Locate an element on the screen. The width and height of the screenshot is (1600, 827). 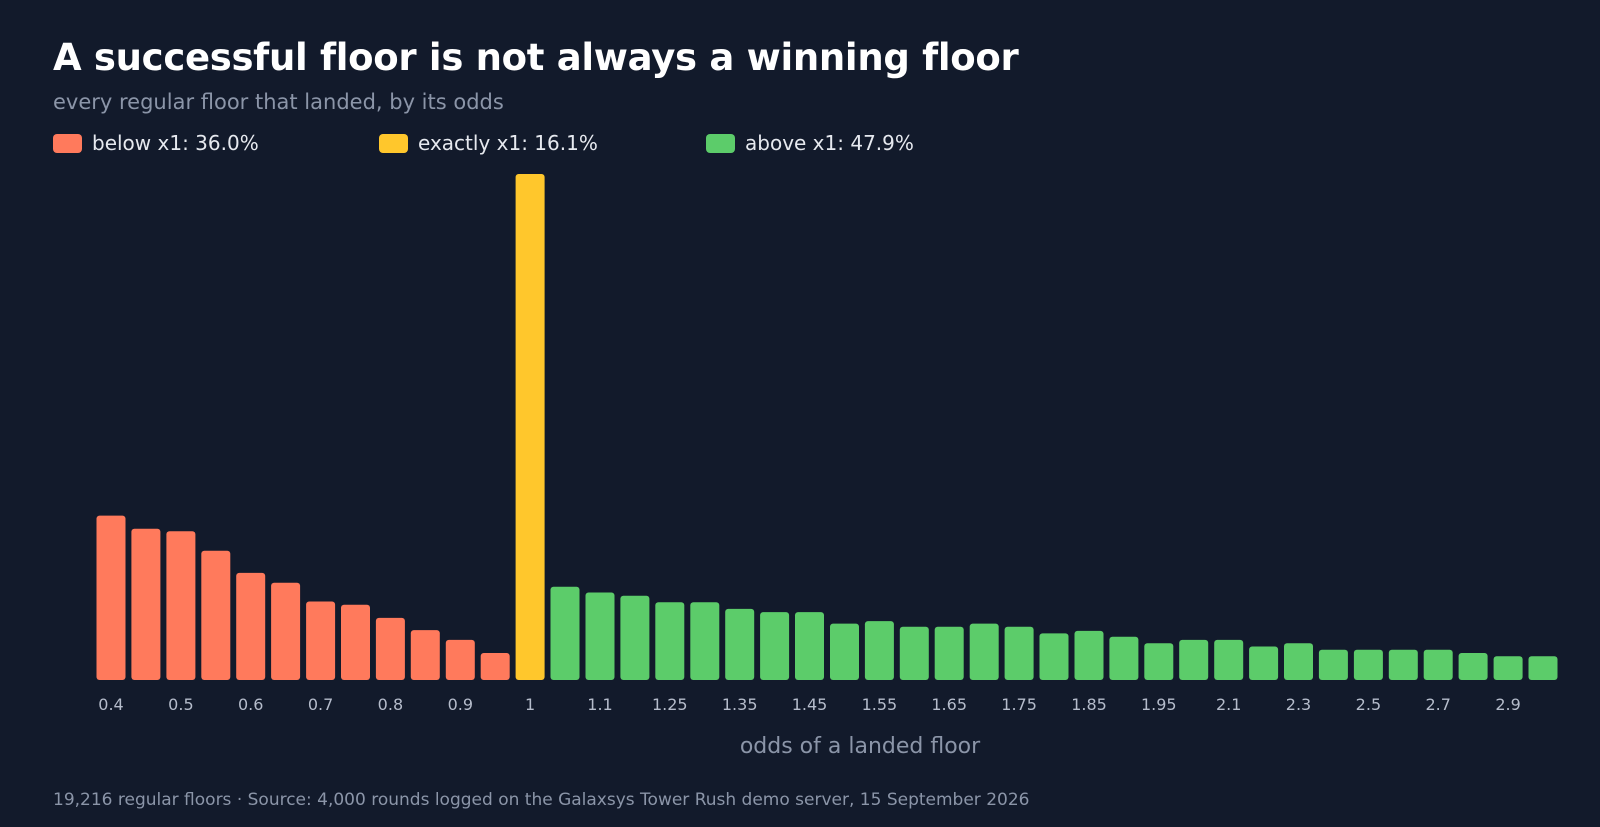
bar-1.1 is located at coordinates (600, 636).